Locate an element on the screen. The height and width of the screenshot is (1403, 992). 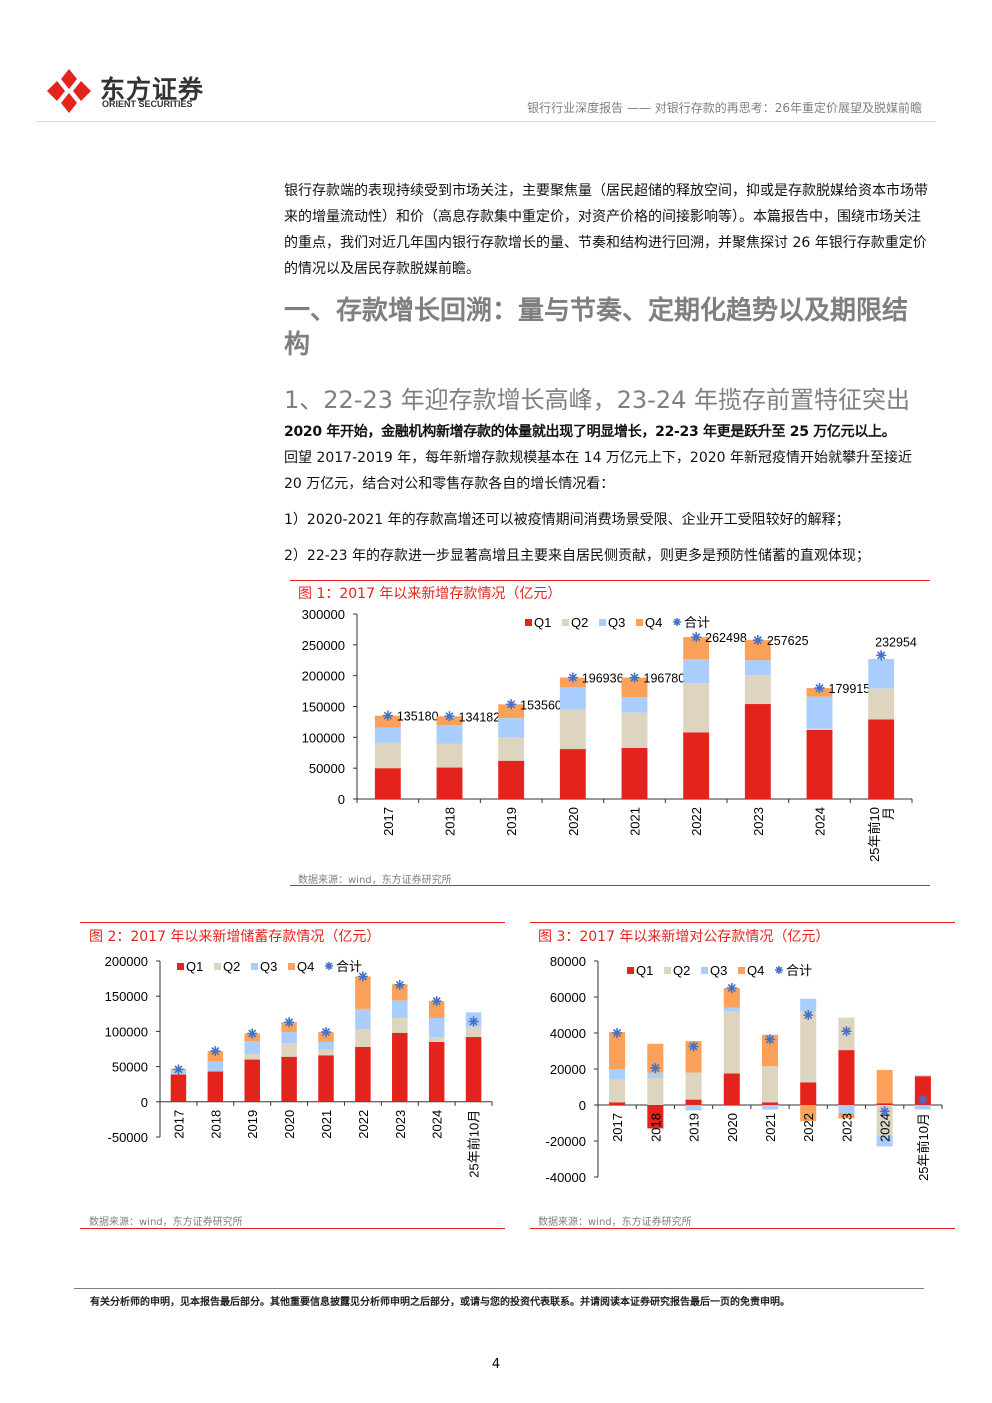
figure3-title: 图 3：2017 年以来新增对公存款情况（亿元） is located at coordinates (684, 937).